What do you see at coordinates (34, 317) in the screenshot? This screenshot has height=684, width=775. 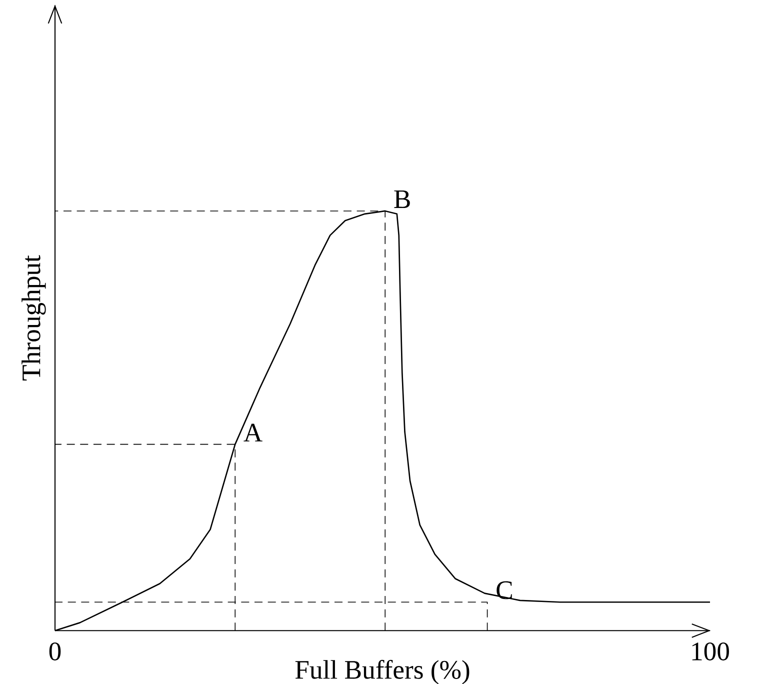 I see `y-axis-title: Throughput` at bounding box center [34, 317].